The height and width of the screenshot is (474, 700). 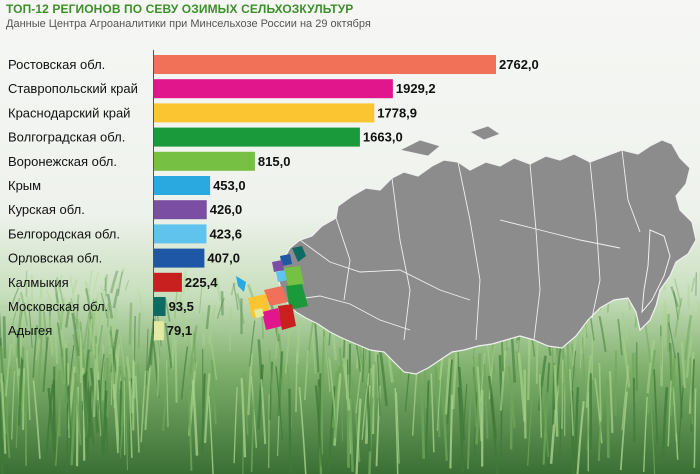 What do you see at coordinates (259, 313) in the screenshot?
I see `adygea-area` at bounding box center [259, 313].